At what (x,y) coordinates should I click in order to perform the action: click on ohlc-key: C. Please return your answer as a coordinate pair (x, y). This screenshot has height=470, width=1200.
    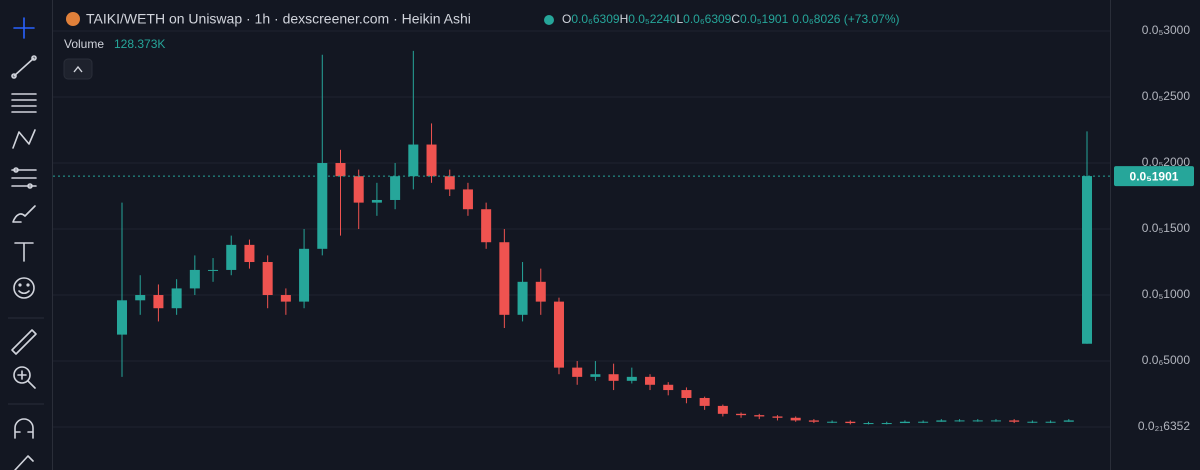
    Looking at the image, I should click on (735, 19).